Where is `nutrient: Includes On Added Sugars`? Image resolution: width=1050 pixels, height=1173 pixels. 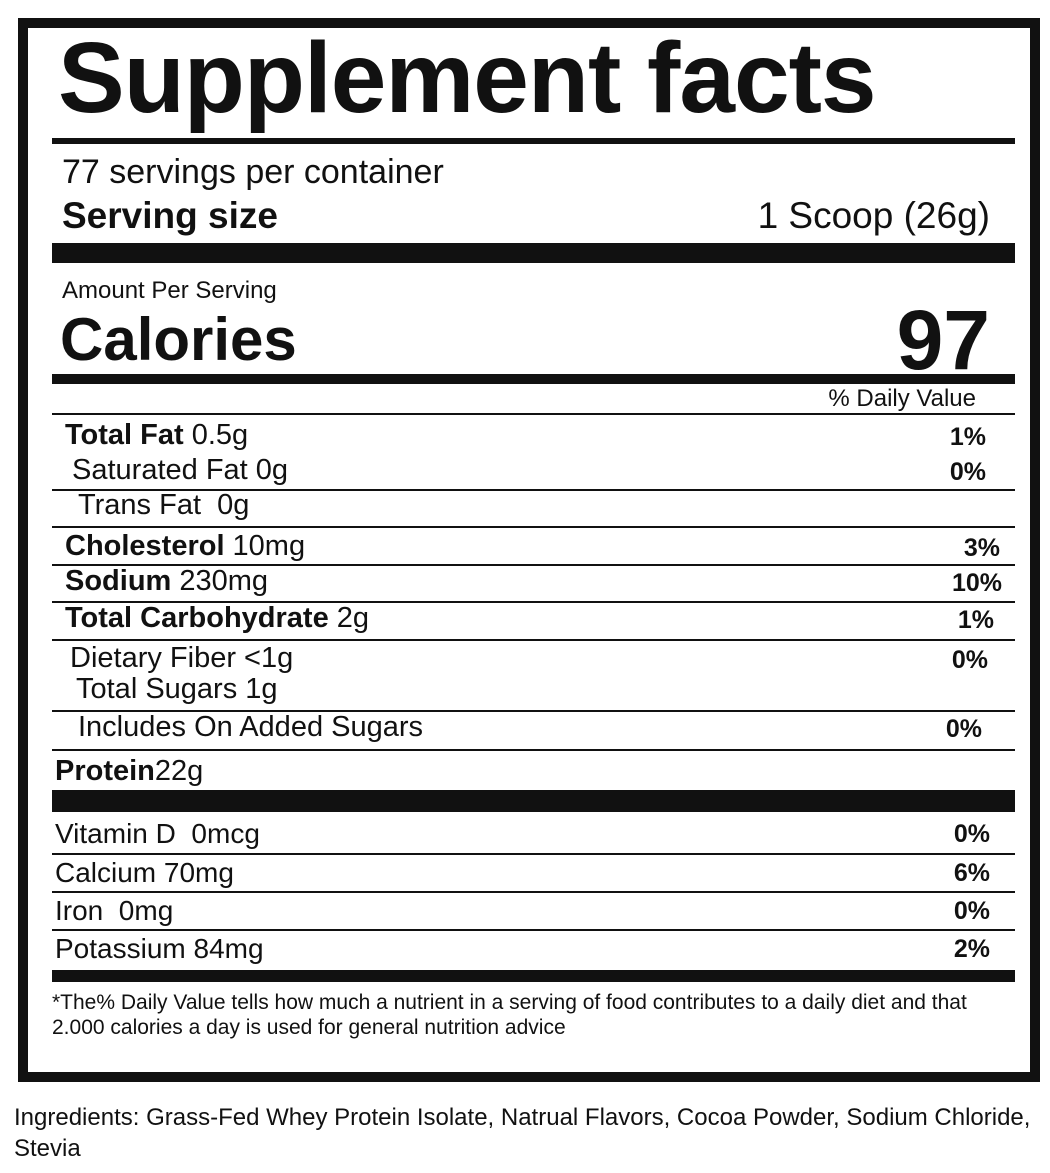 nutrient: Includes On Added Sugars is located at coordinates (250, 727).